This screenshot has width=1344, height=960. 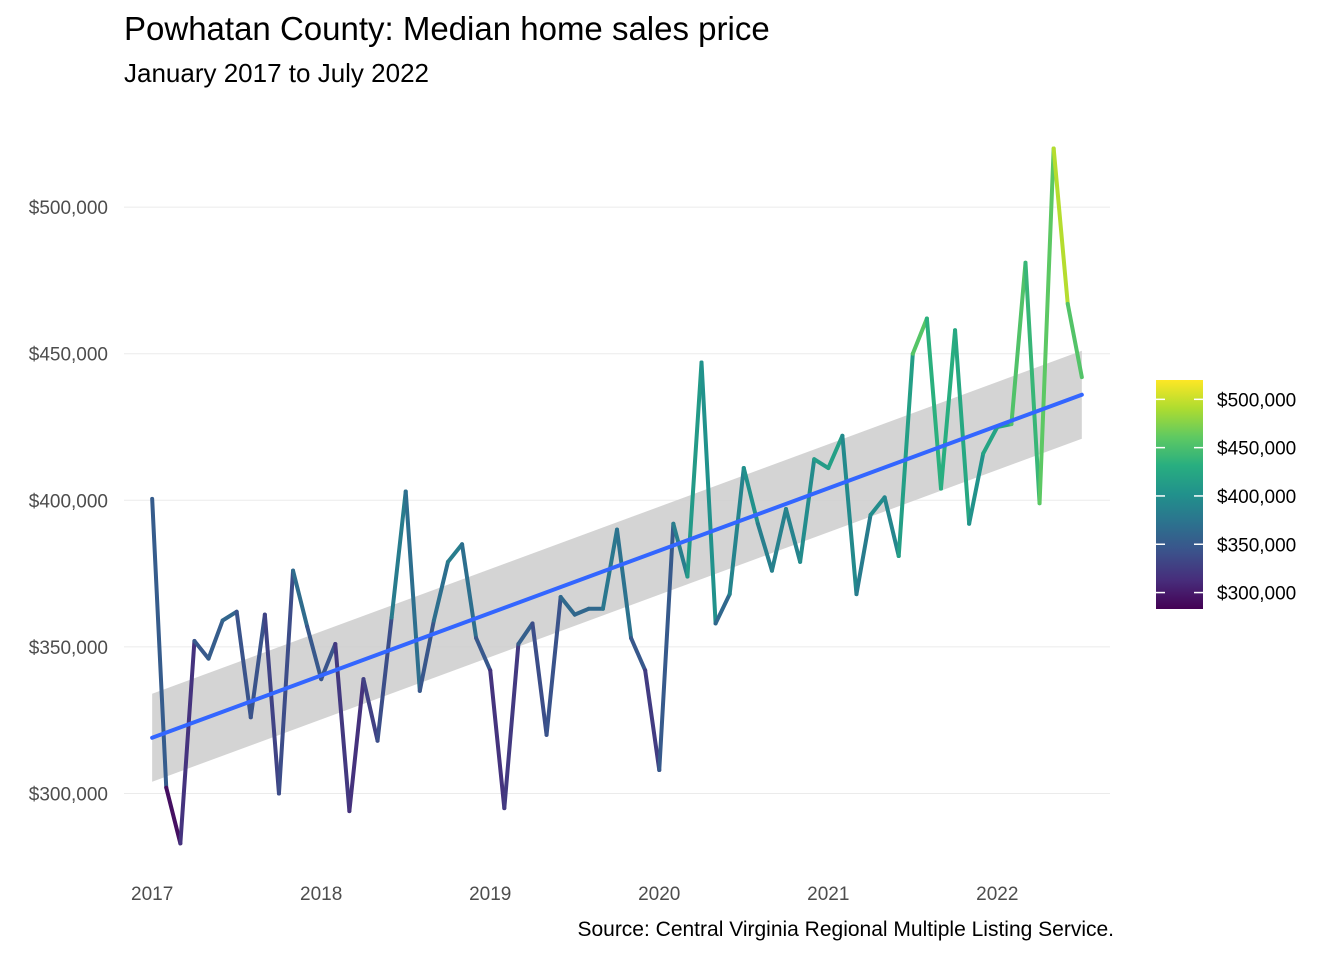 What do you see at coordinates (828, 894) in the screenshot?
I see `x-tick-label: 2021` at bounding box center [828, 894].